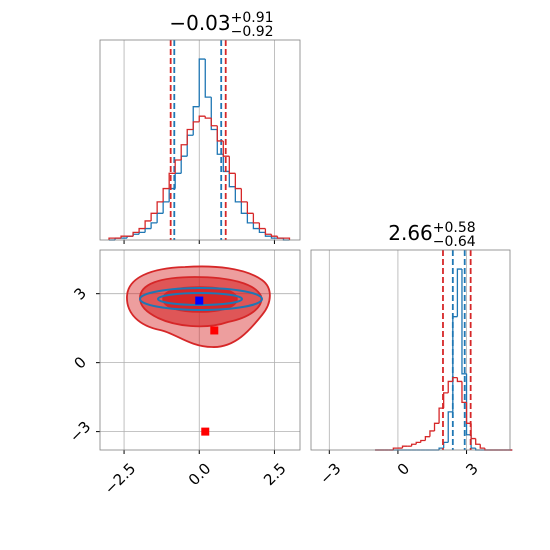 This screenshot has height=550, width=550. Describe the element at coordinates (252, 32) in the screenshot. I see `title-sub: −0.92` at that location.